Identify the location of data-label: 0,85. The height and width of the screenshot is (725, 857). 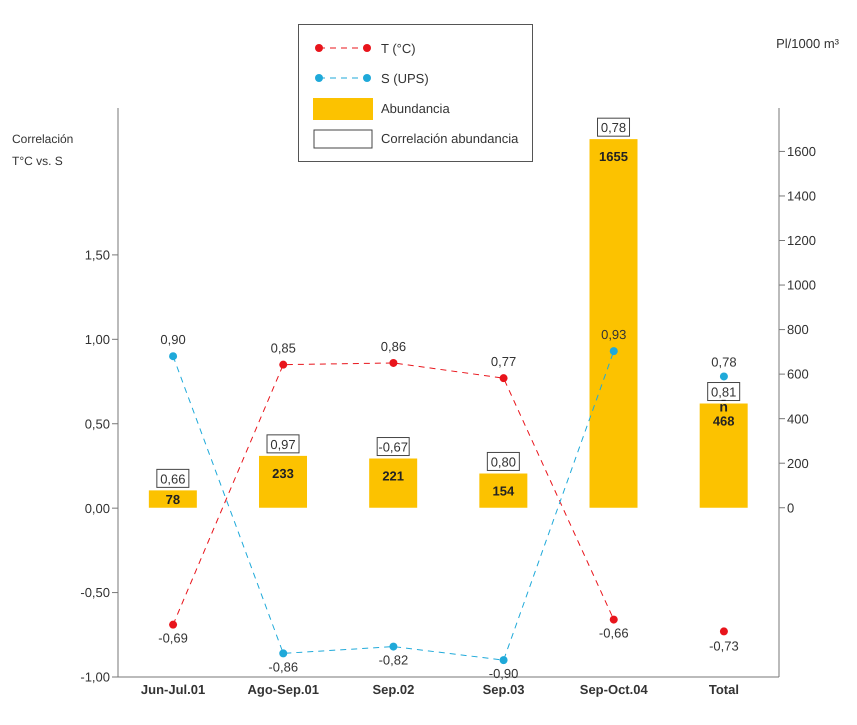
(283, 348).